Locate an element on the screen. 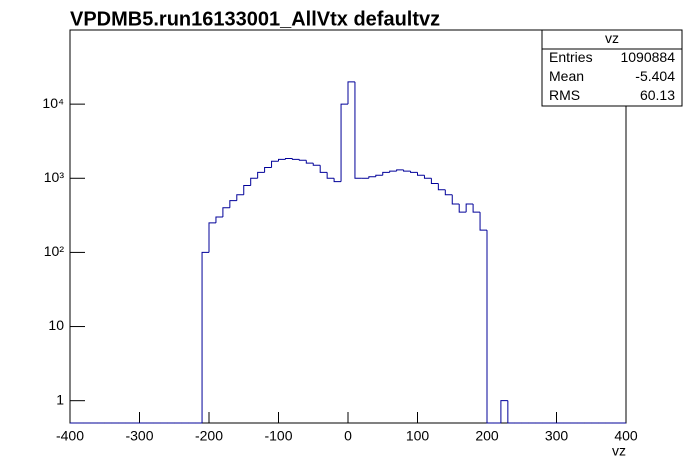 The height and width of the screenshot is (472, 696). stats-title: vz is located at coordinates (612, 38).